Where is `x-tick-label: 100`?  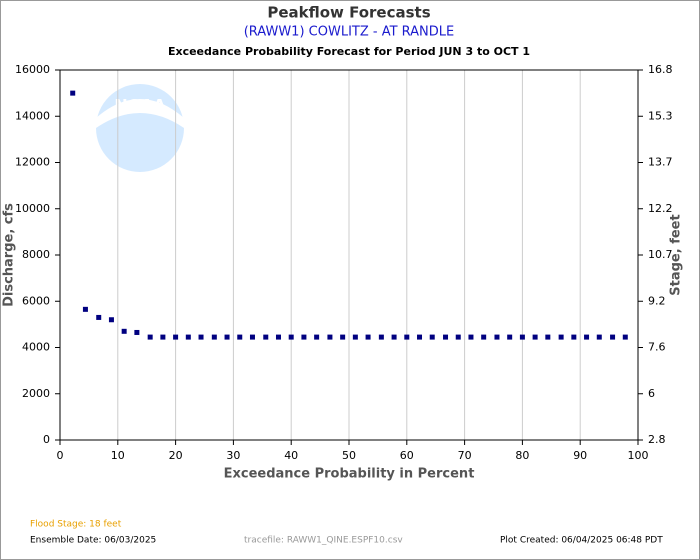 x-tick-label: 100 is located at coordinates (638, 455).